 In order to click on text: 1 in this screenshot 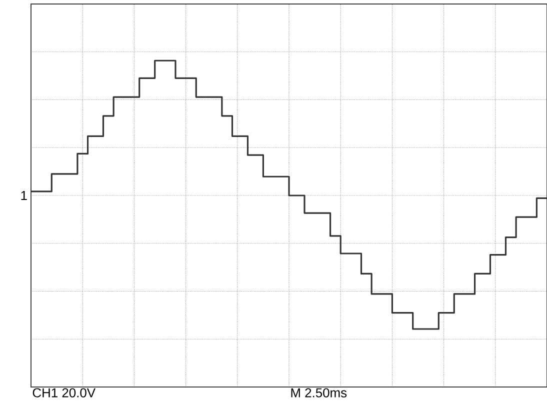, I will do `click(24, 195)`.